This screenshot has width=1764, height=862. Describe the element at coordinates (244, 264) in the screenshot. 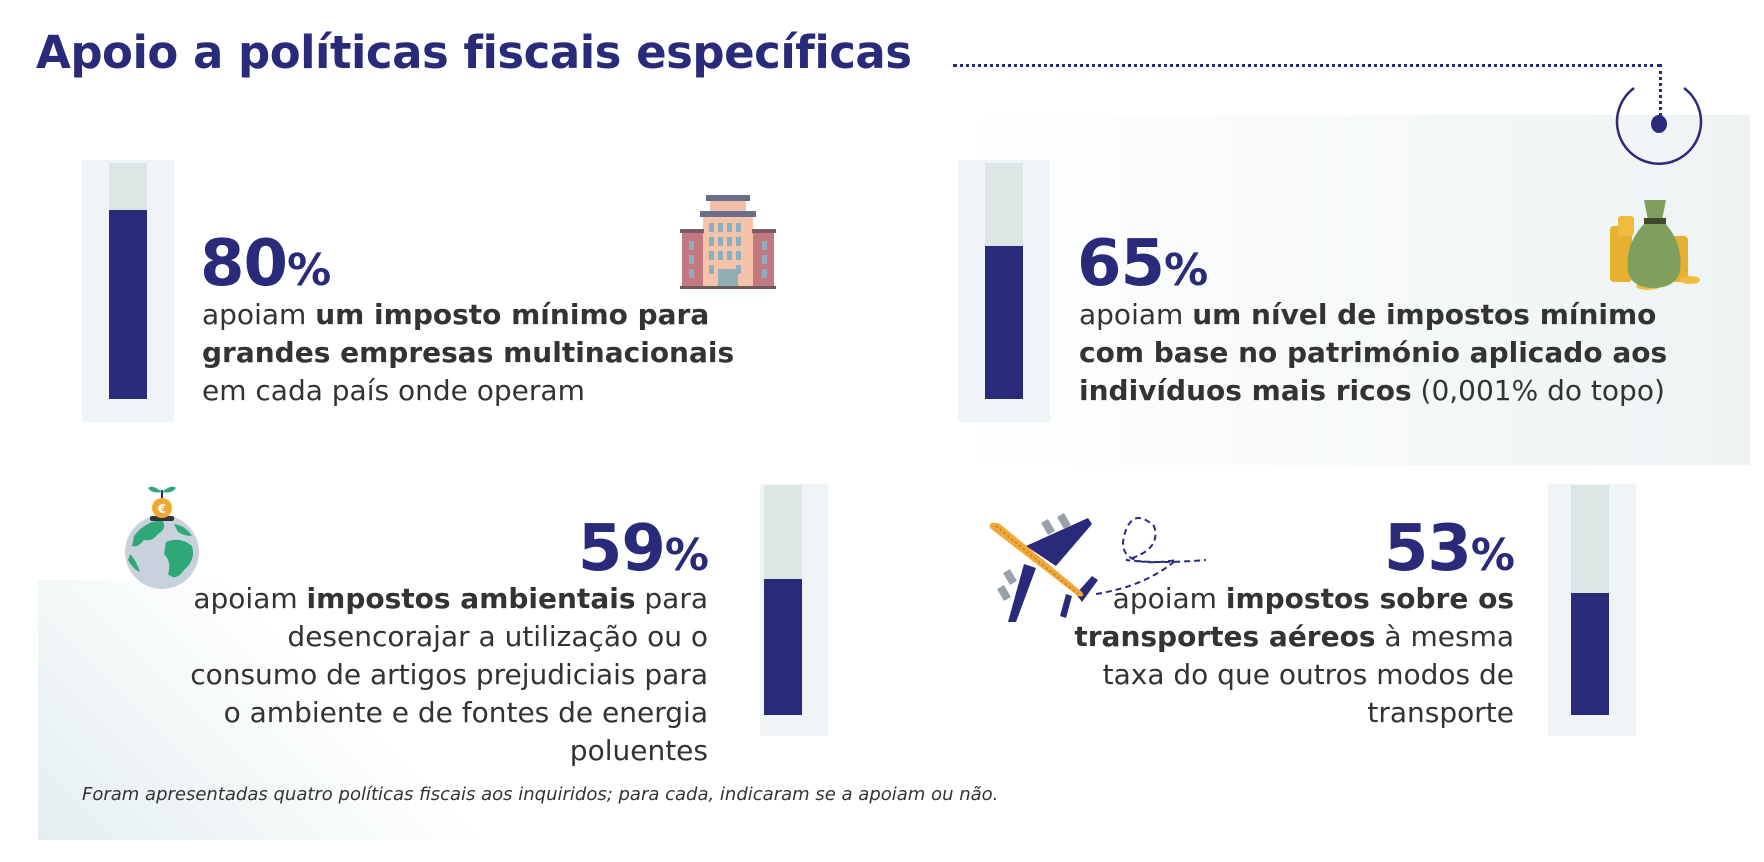

I see `value-number: 80` at that location.